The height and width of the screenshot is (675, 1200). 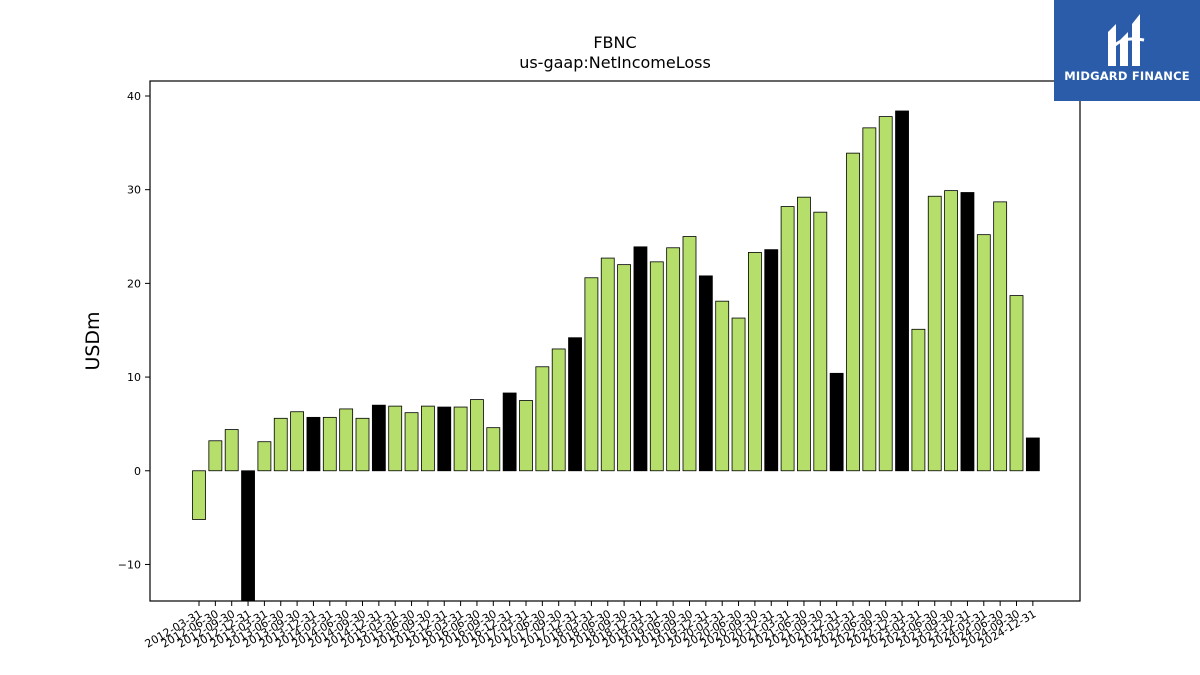 What do you see at coordinates (134, 96) in the screenshot?
I see `y-tick-label: 40` at bounding box center [134, 96].